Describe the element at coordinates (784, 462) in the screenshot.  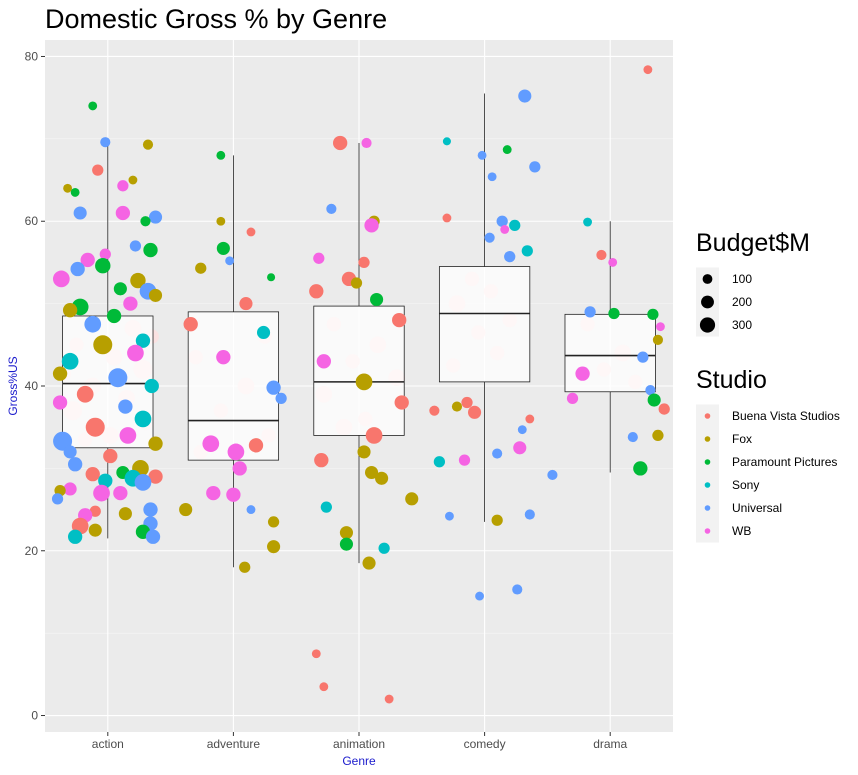
I see `legend-color-label: Paramount Pictures` at that location.